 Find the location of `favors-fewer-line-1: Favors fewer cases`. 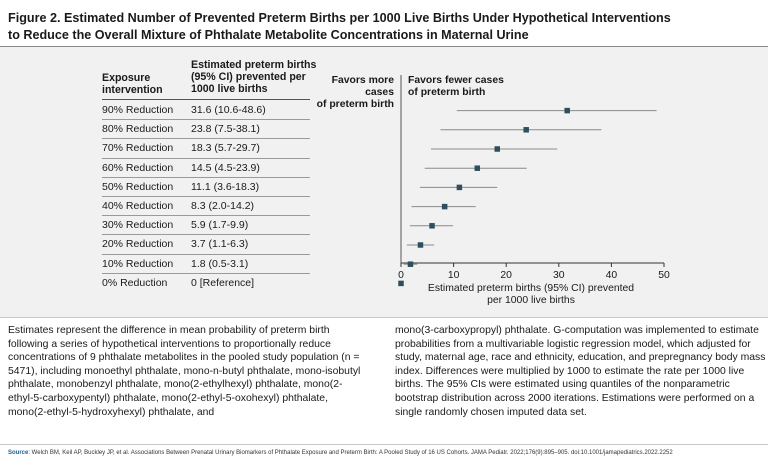

favors-fewer-line-1: Favors fewer cases is located at coordinates (456, 80).